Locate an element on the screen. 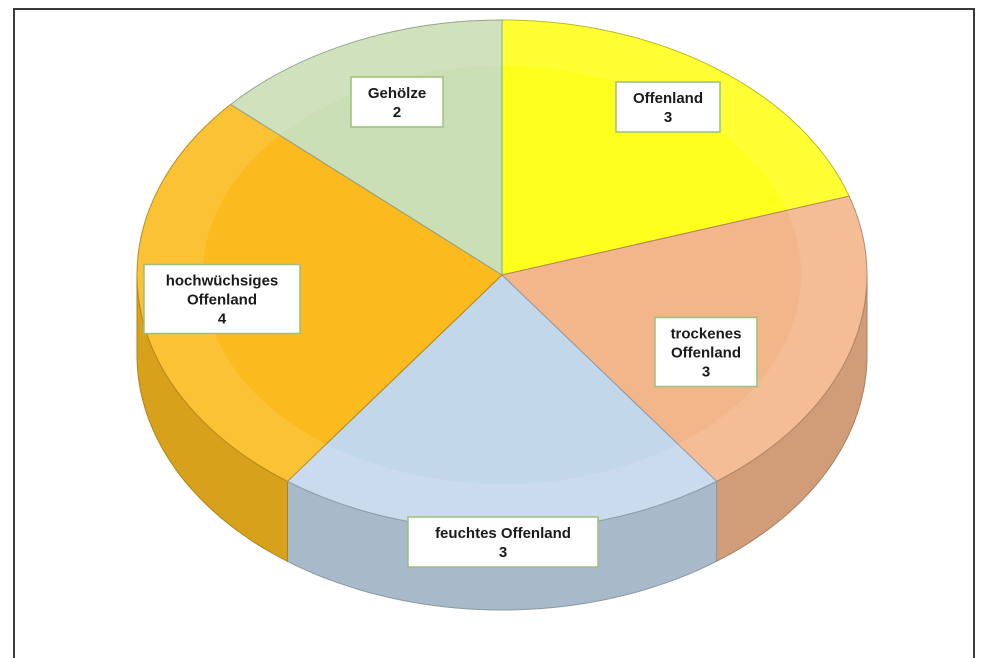 This screenshot has height=658, width=988. data-label-value: 2 is located at coordinates (397, 112).